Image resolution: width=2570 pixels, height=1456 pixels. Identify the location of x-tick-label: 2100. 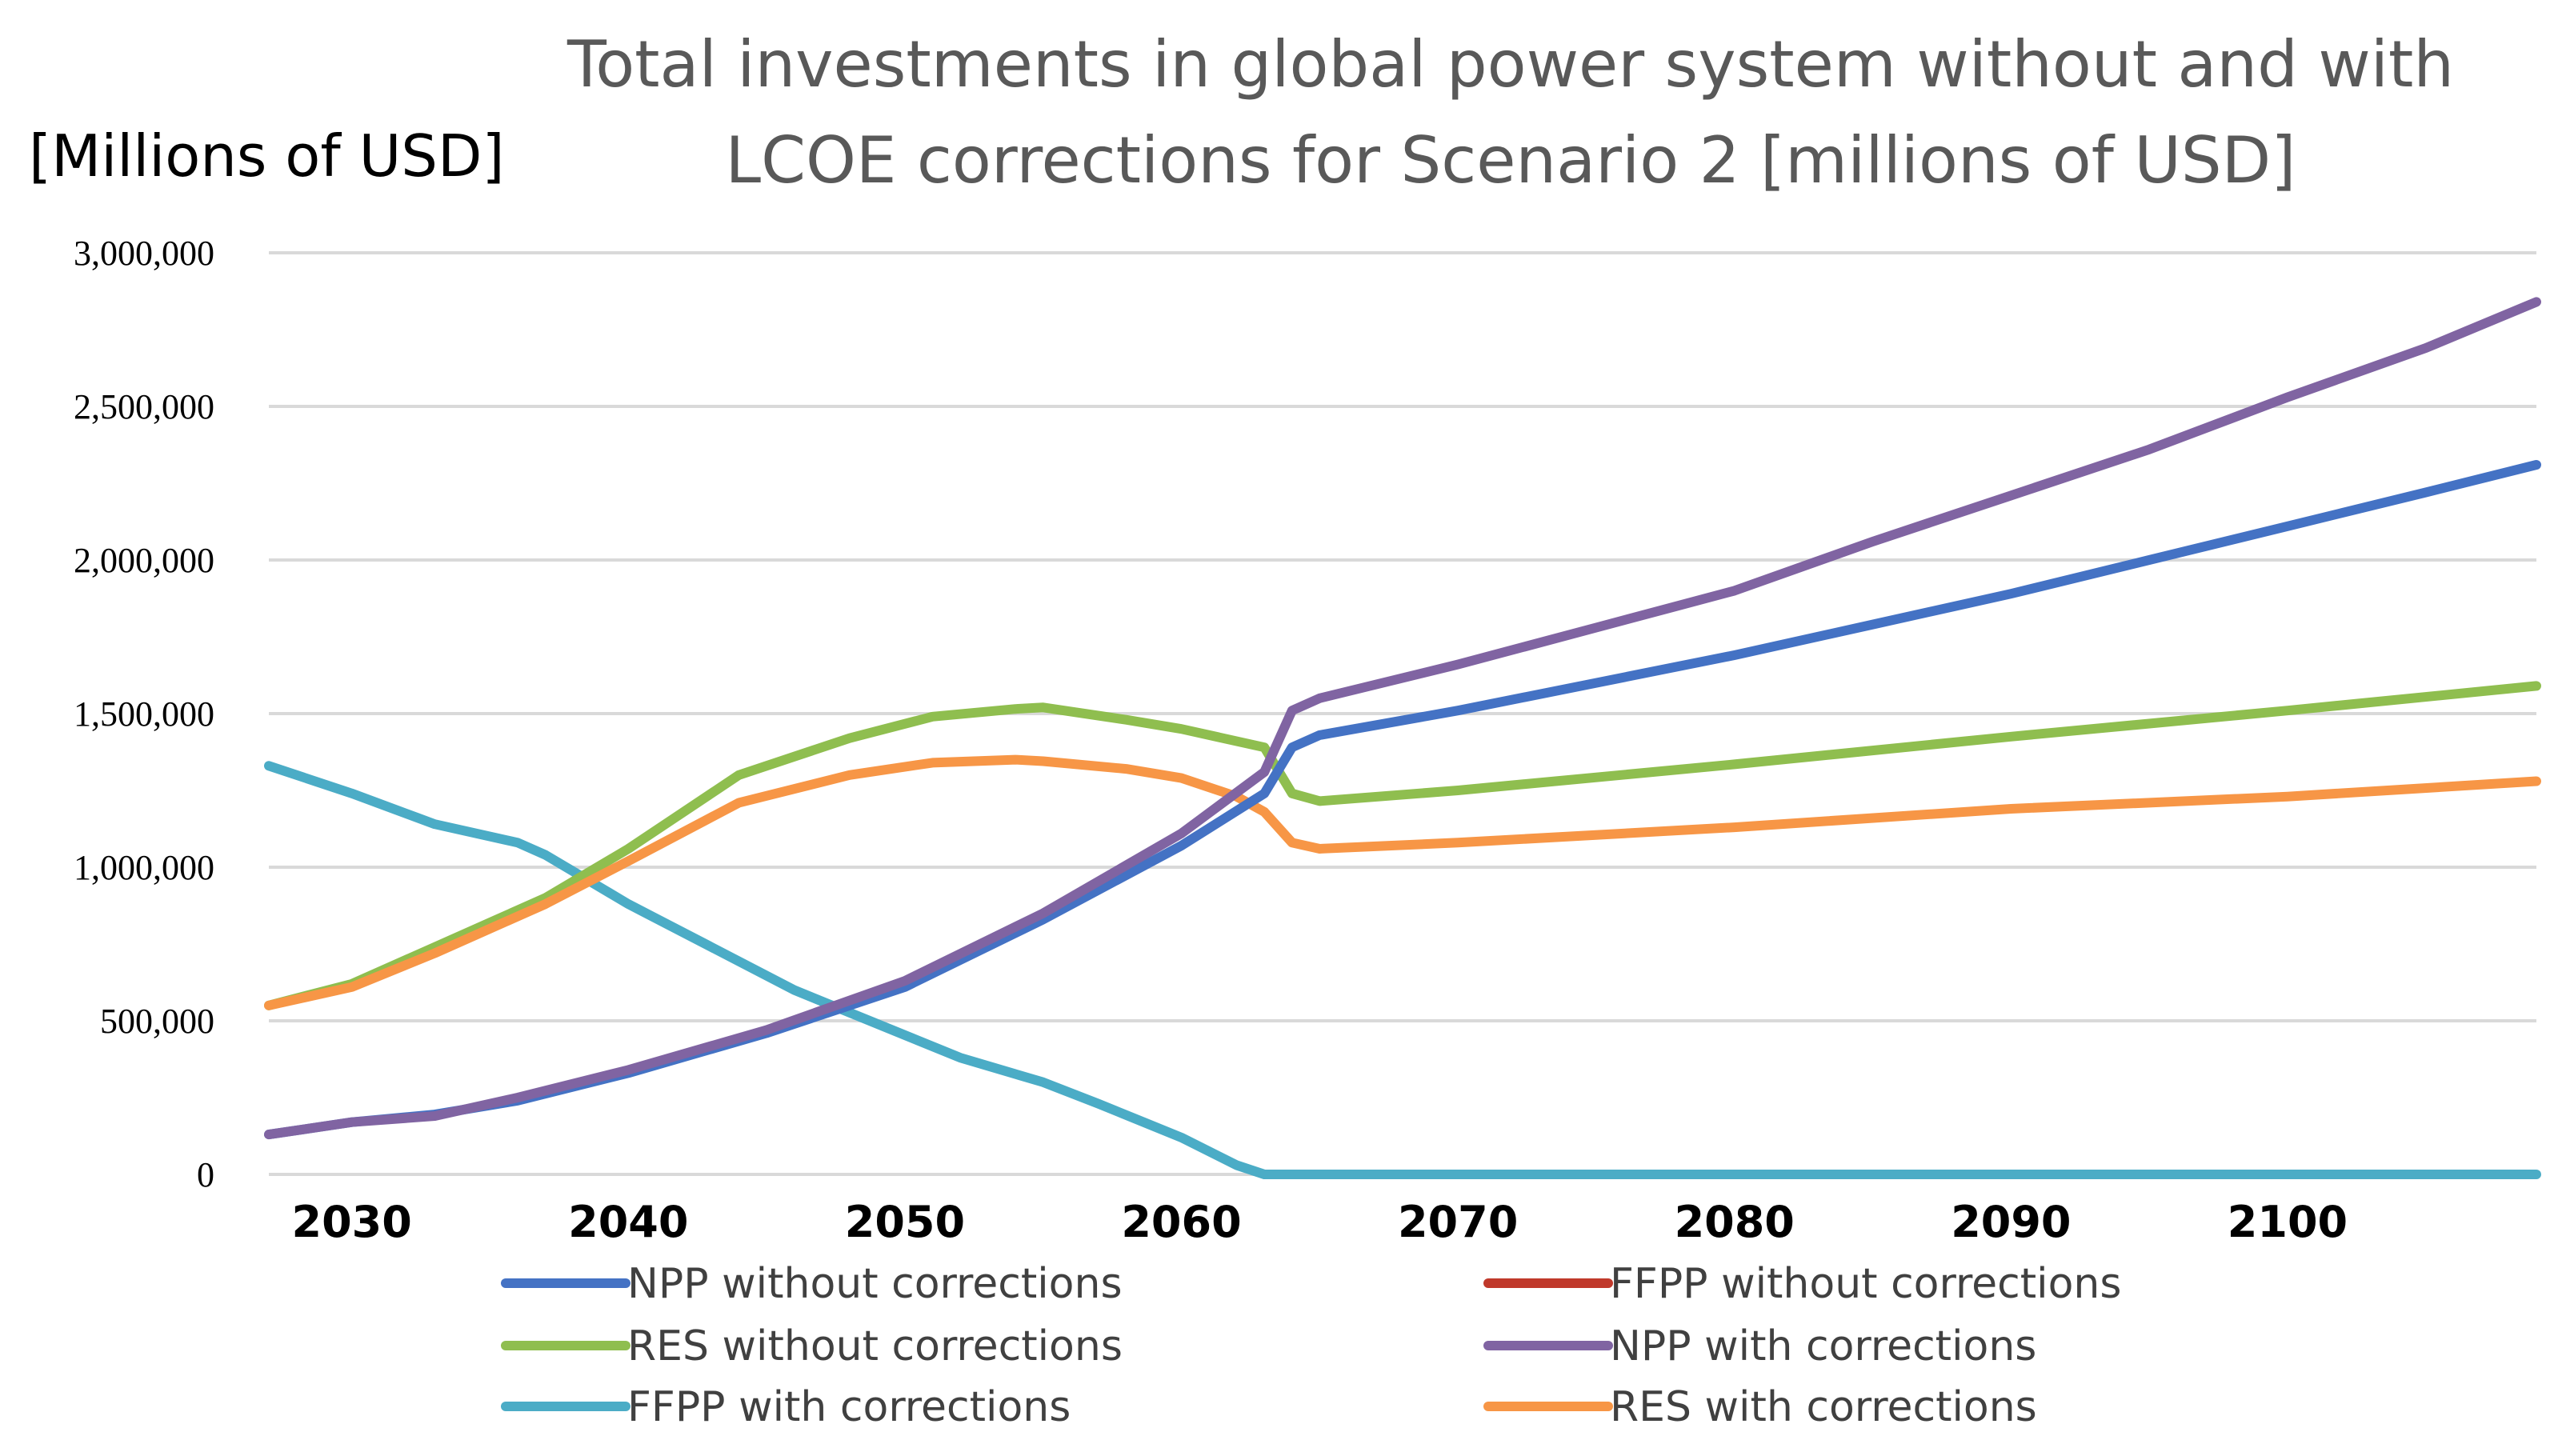
(2288, 1222).